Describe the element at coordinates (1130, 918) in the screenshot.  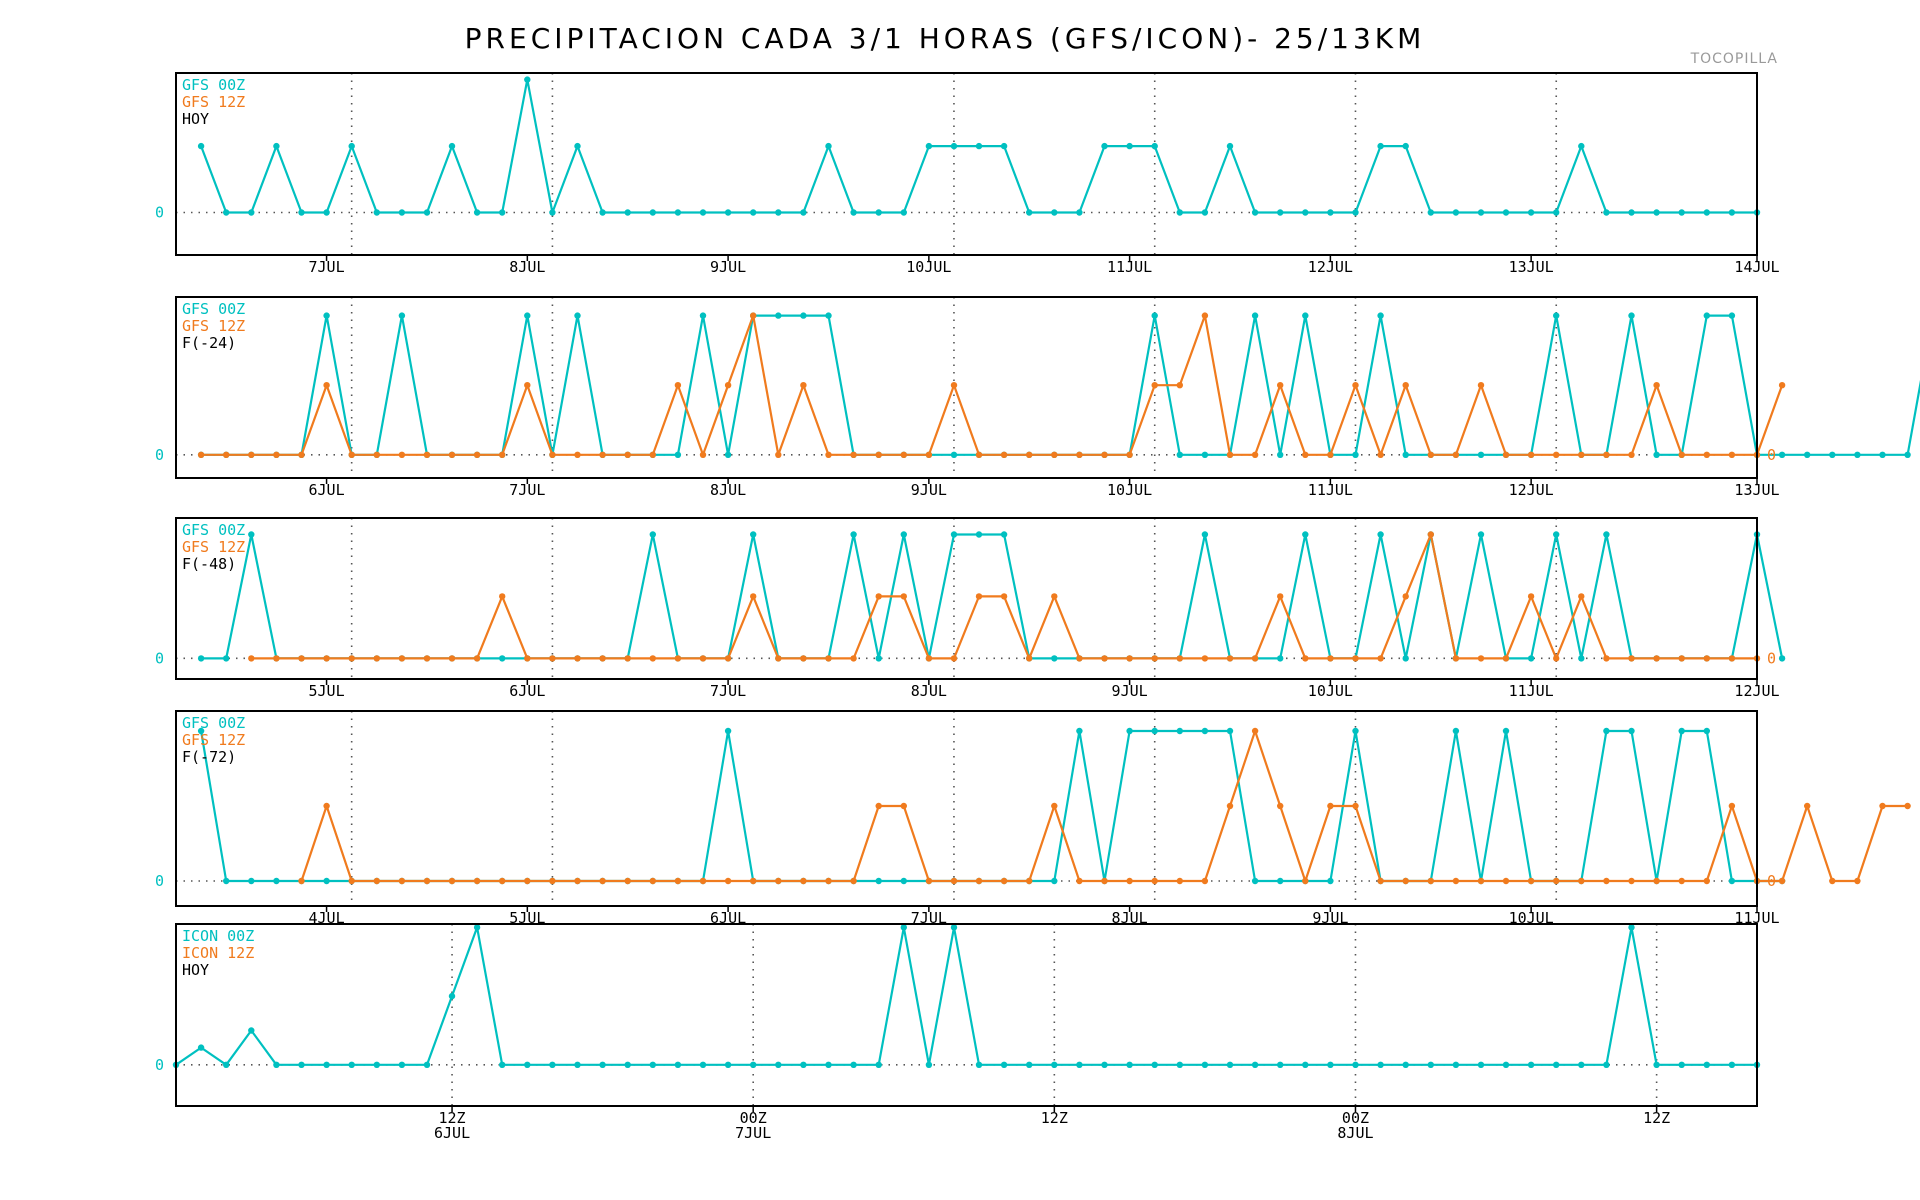
I see `x-tick-label: 8JUL` at that location.